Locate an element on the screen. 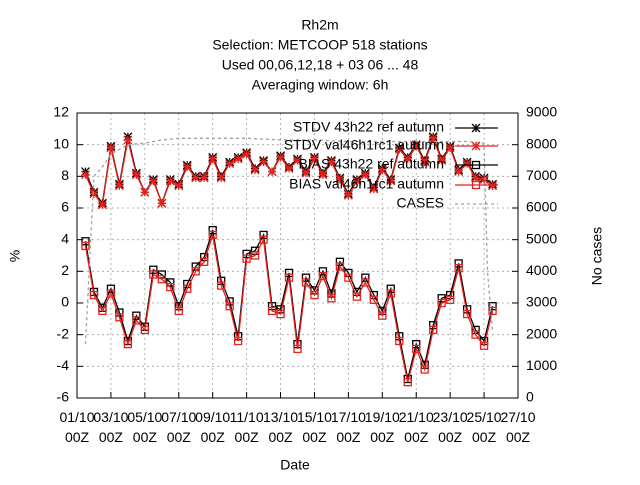  y-axis-label: % is located at coordinates (15, 256).